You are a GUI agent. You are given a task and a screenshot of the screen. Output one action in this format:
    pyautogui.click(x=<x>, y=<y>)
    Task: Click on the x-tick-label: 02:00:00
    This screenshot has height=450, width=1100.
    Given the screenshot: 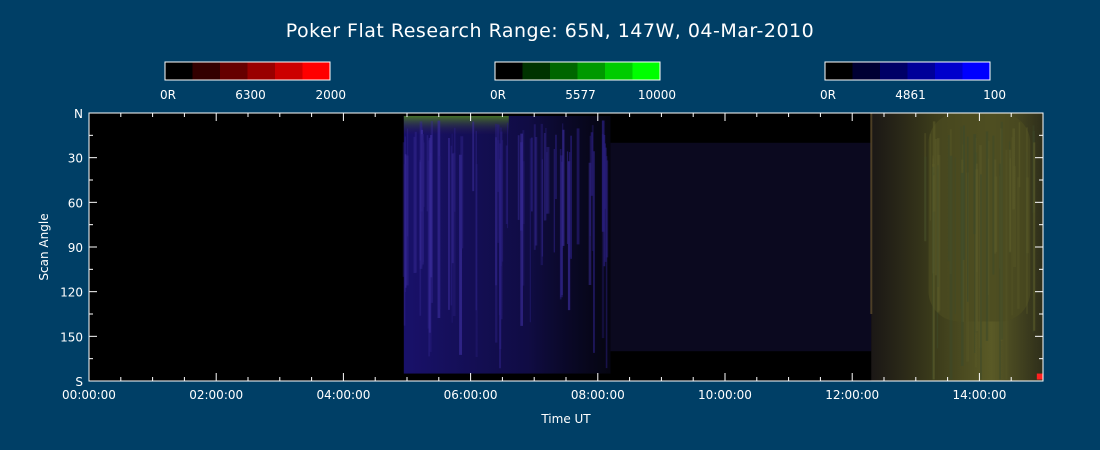 What is the action you would take?
    pyautogui.click(x=216, y=395)
    